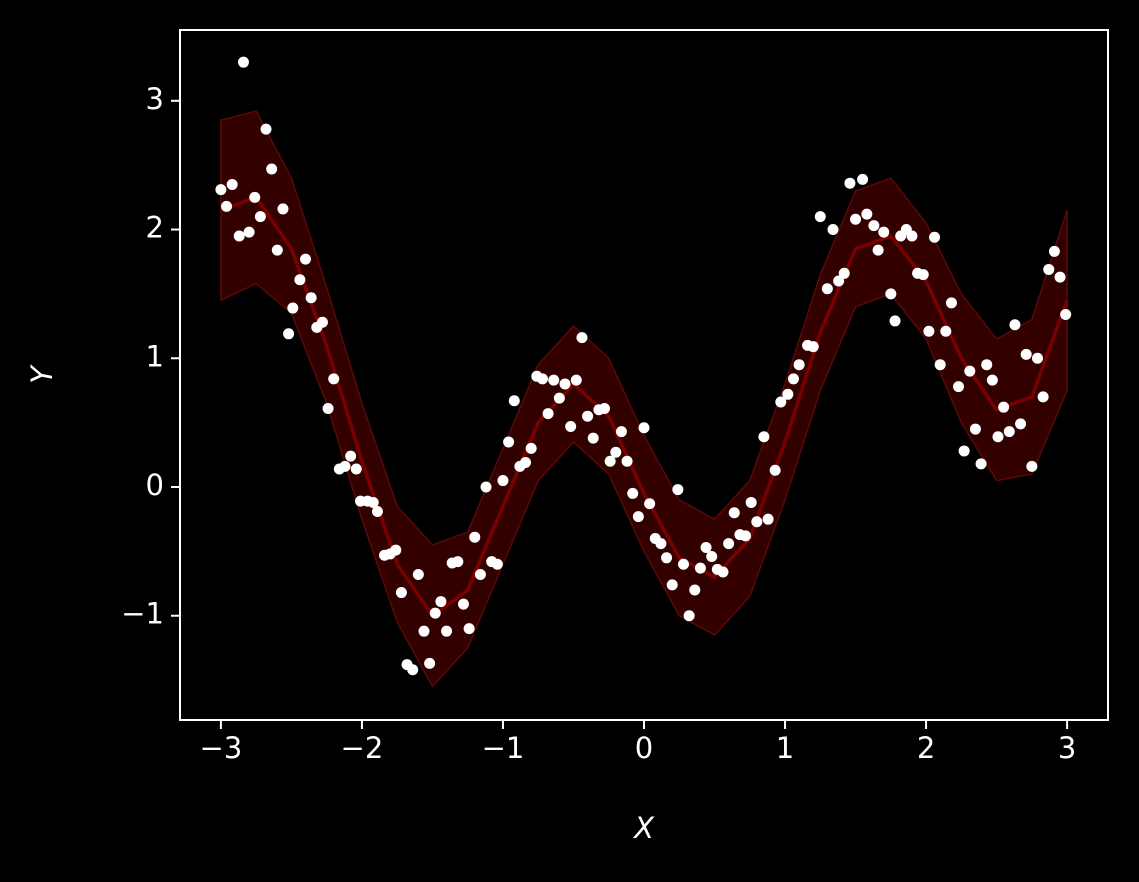 The height and width of the screenshot is (882, 1139). Describe the element at coordinates (155, 356) in the screenshot. I see `y-tick-label: 1` at that location.